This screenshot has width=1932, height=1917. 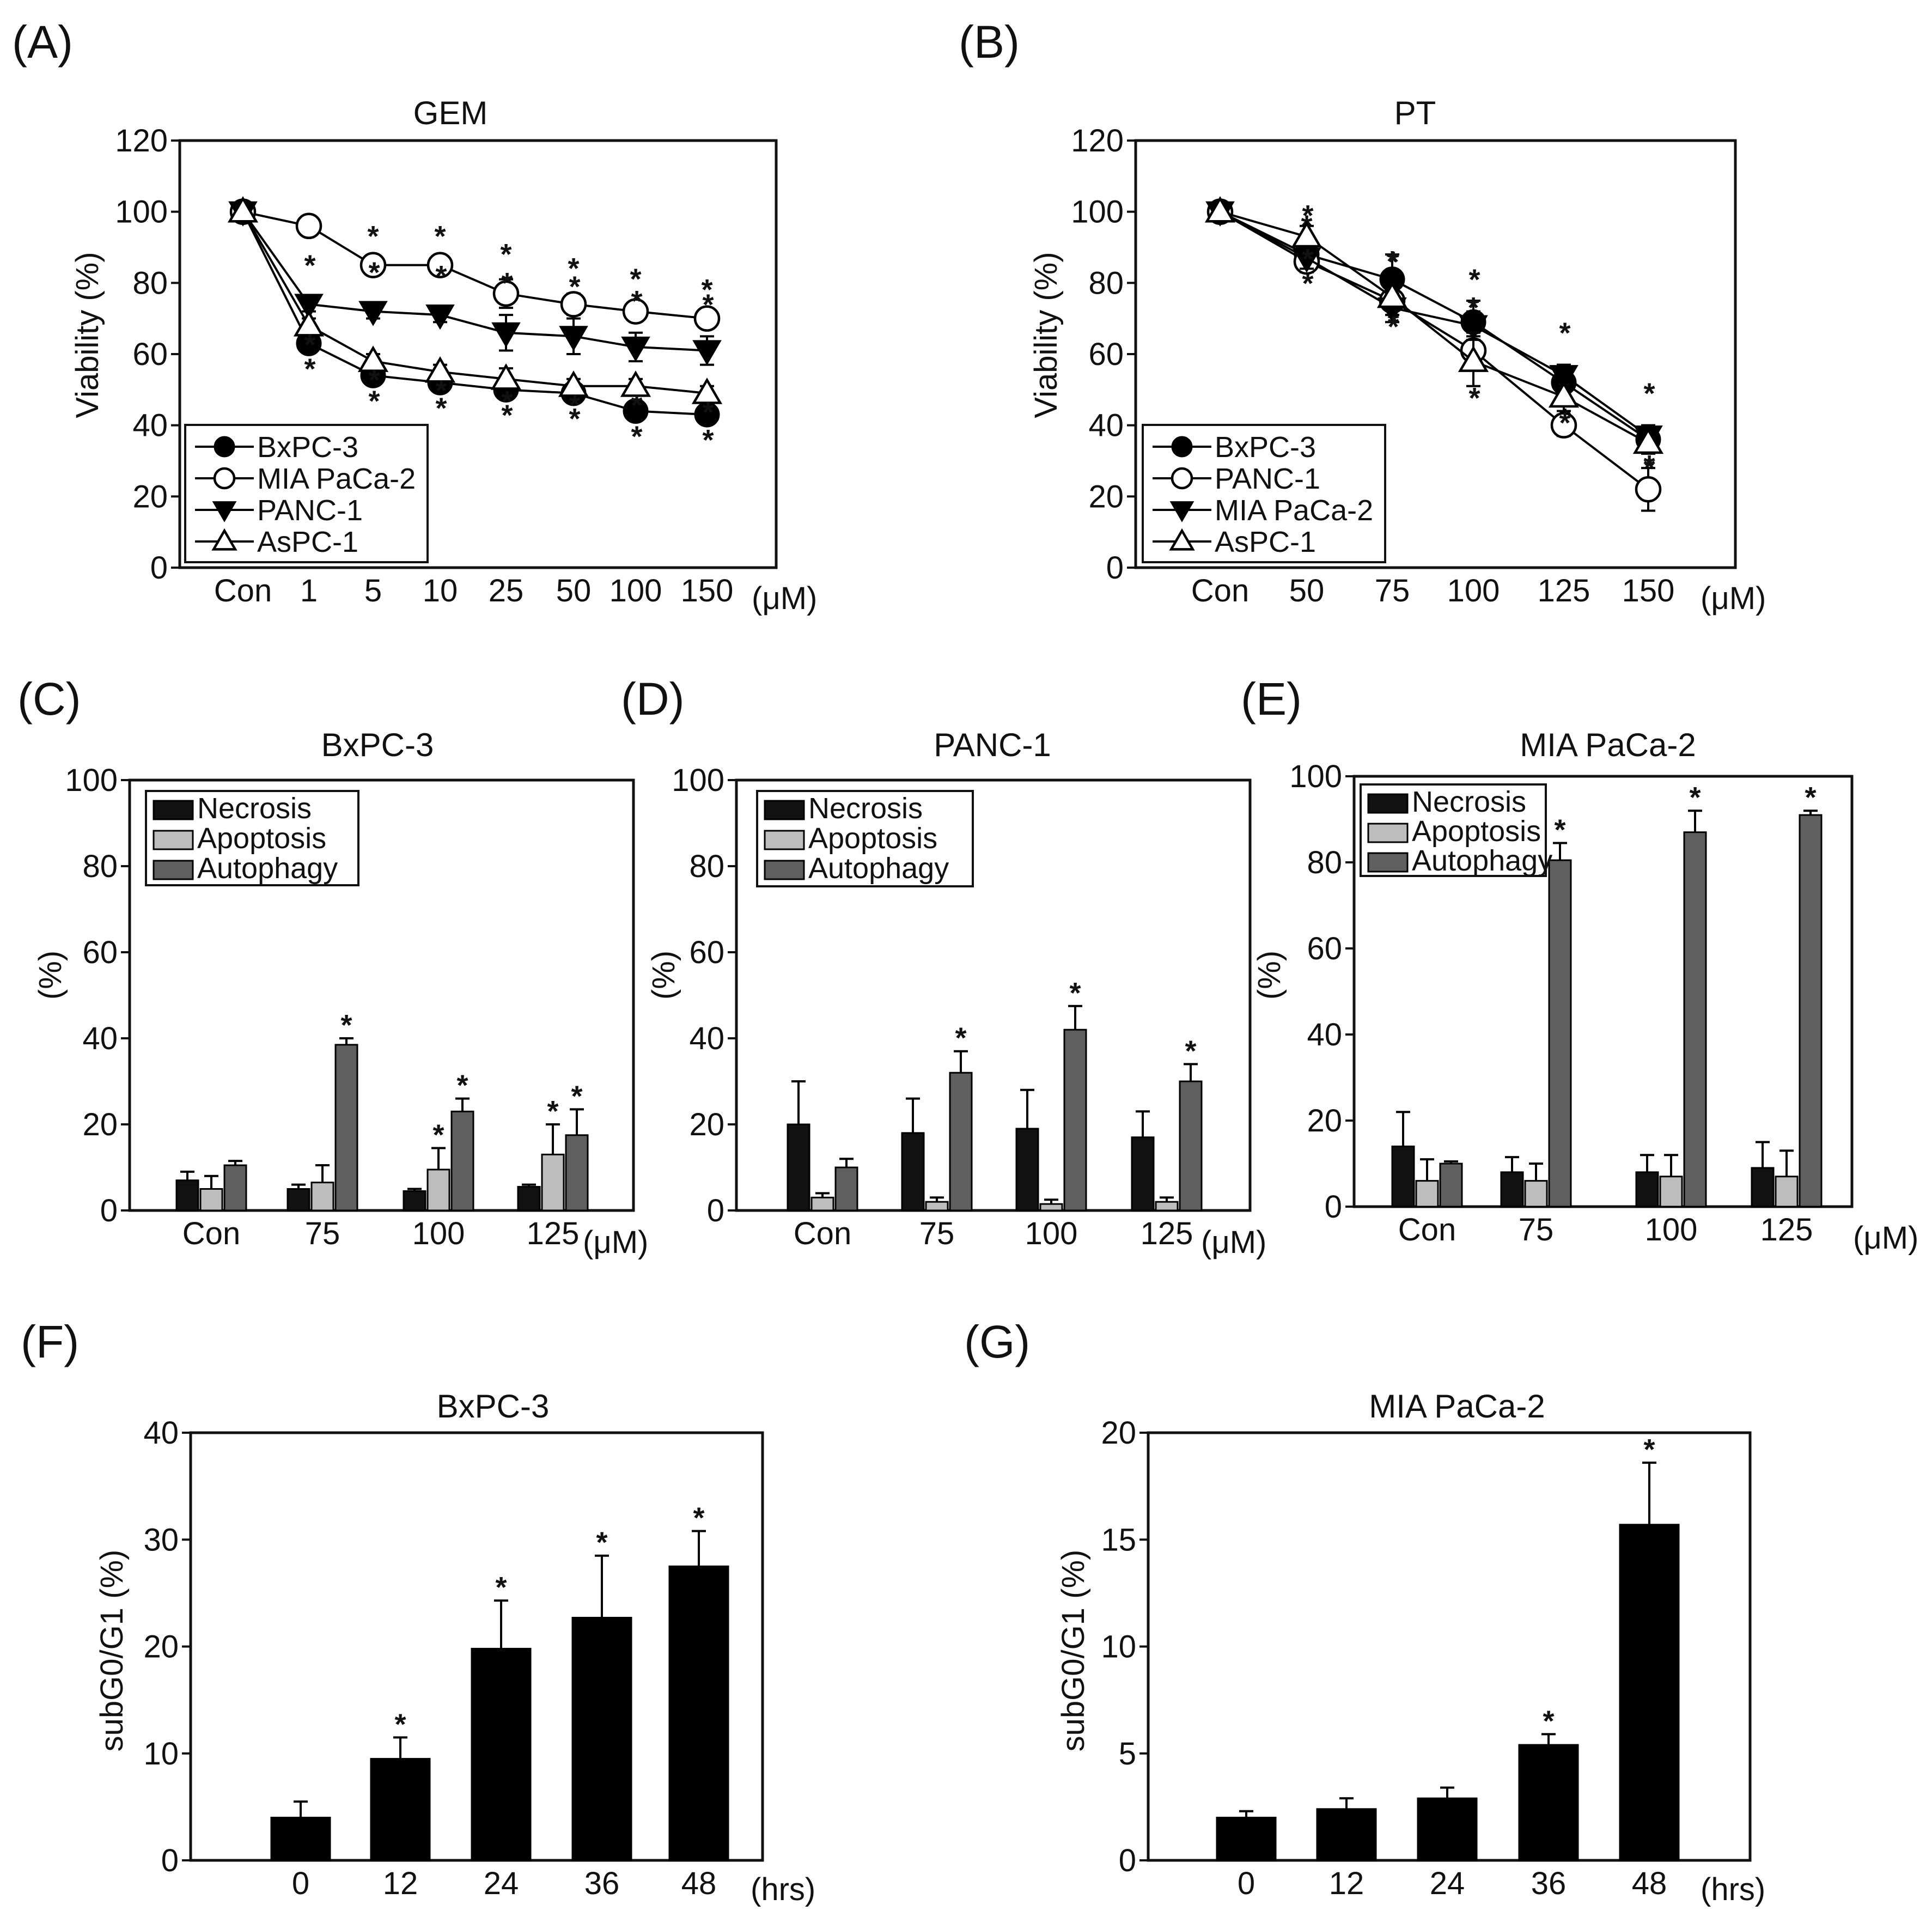 I want to click on legend-label-C-1: Apoptosis, so click(x=261, y=839).